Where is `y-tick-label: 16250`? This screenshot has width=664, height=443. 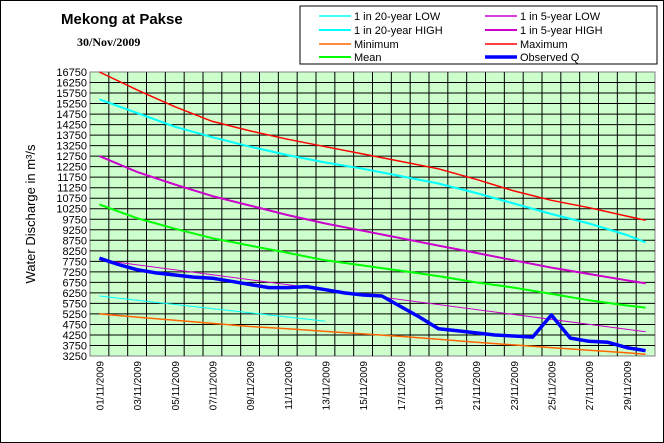
y-tick-label: 16250 is located at coordinates (71, 84).